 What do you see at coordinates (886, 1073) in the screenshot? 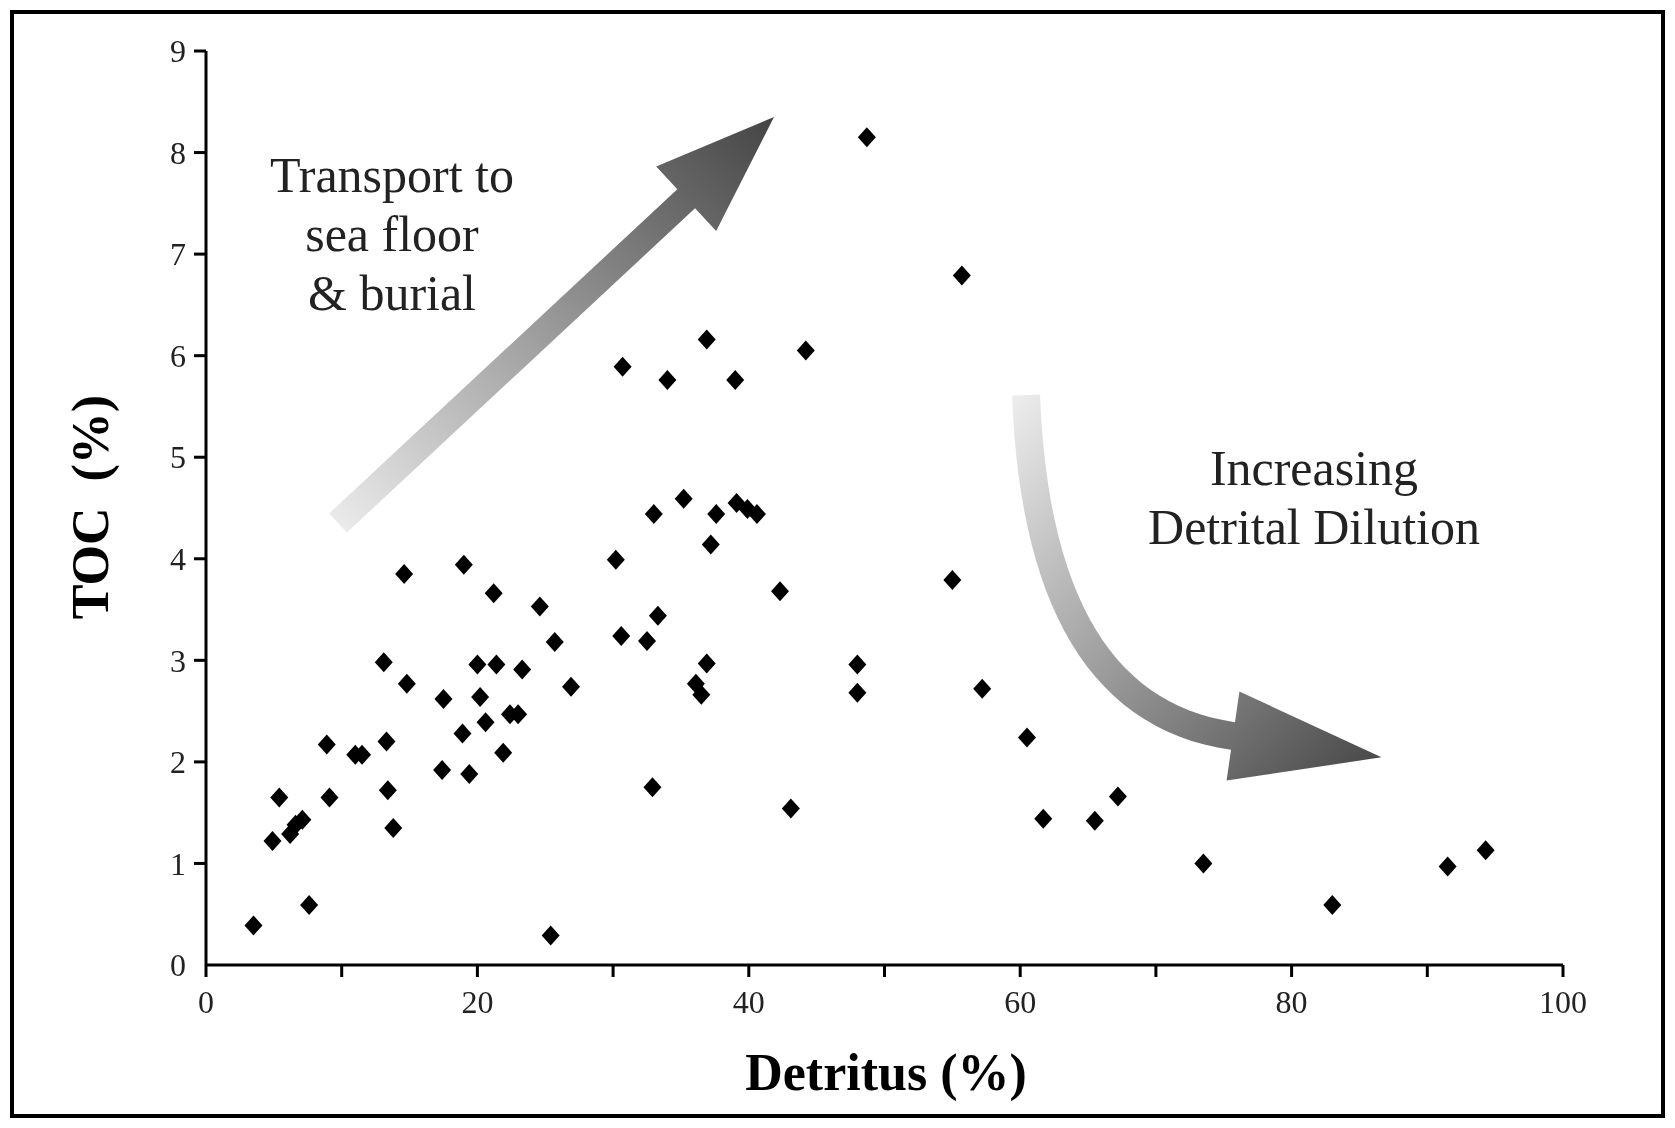
I see `x-axis-title: Detritus (%)` at bounding box center [886, 1073].